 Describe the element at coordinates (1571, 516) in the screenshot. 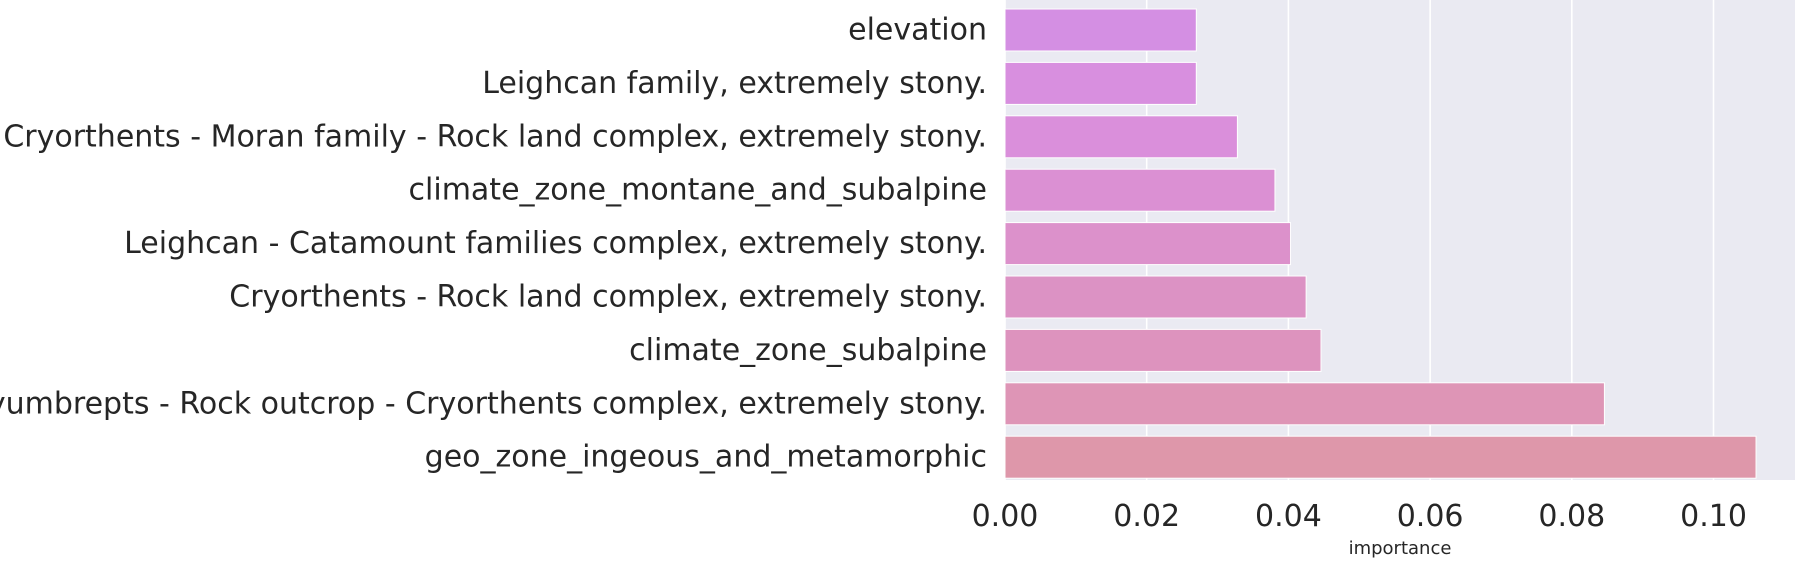

I see `x-tick-label: 0.08` at that location.